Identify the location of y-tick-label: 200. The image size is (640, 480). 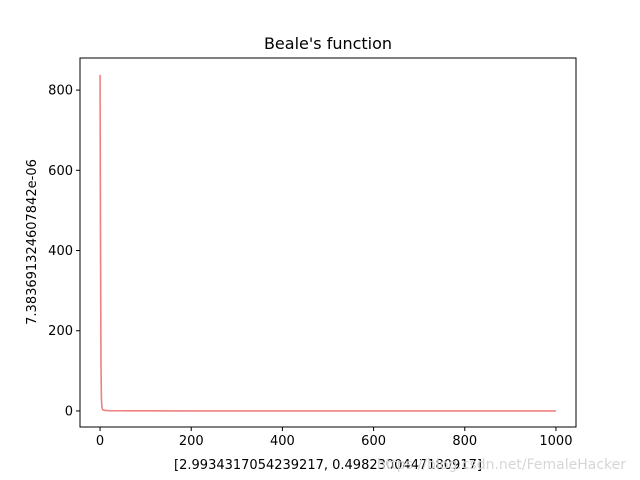
(60, 331).